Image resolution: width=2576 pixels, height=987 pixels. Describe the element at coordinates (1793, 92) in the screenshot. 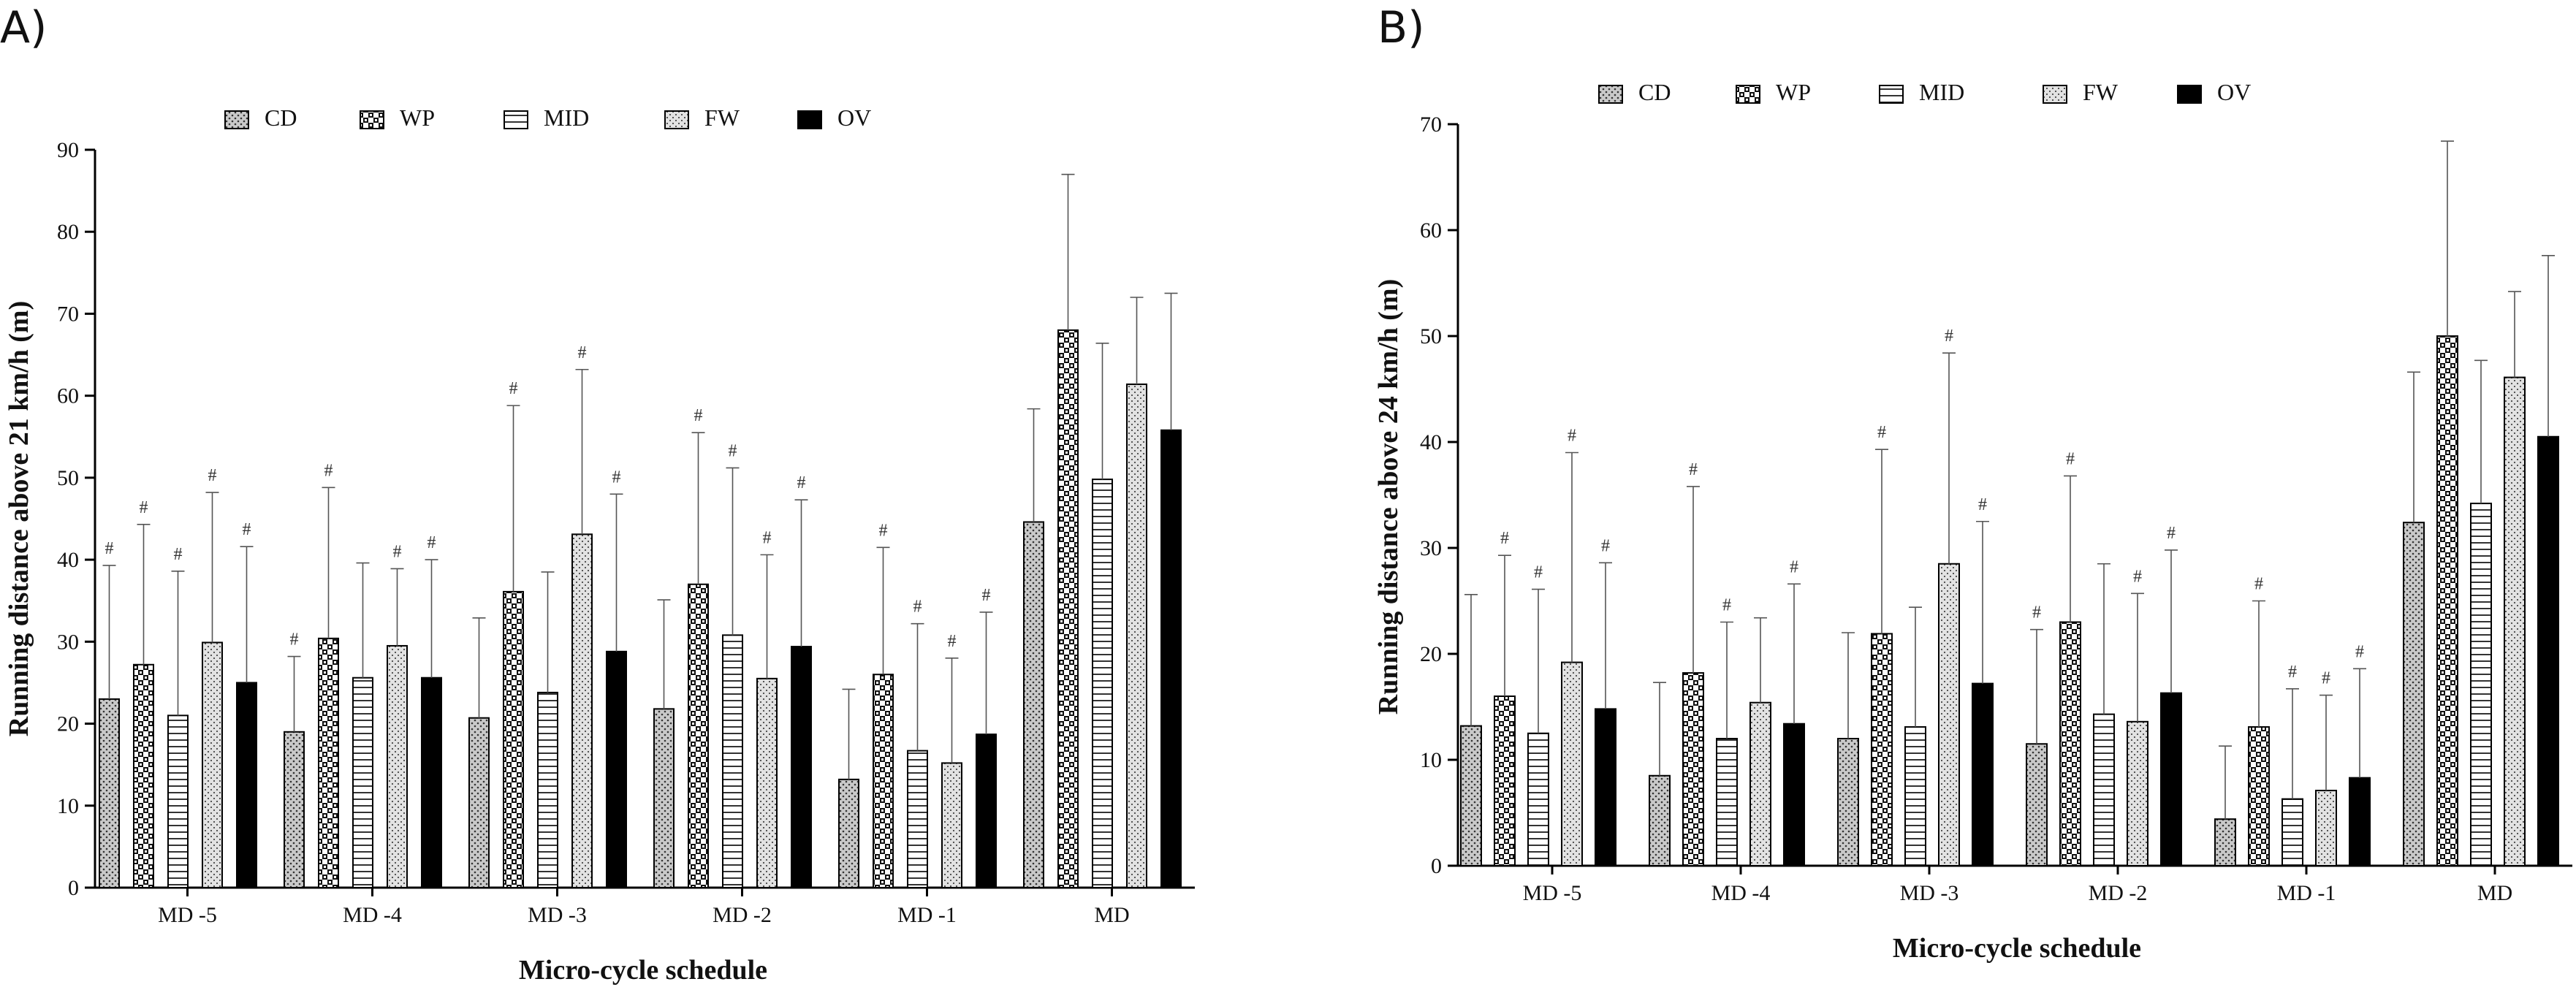

I see `panel-b-legend-label-wp: WP` at that location.